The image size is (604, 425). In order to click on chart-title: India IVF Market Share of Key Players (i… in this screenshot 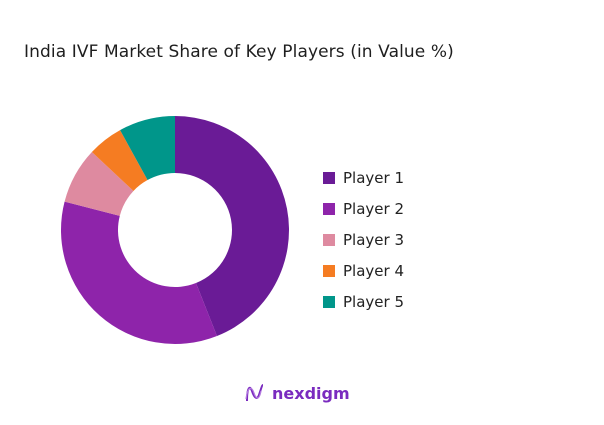, I will do `click(239, 52)`.